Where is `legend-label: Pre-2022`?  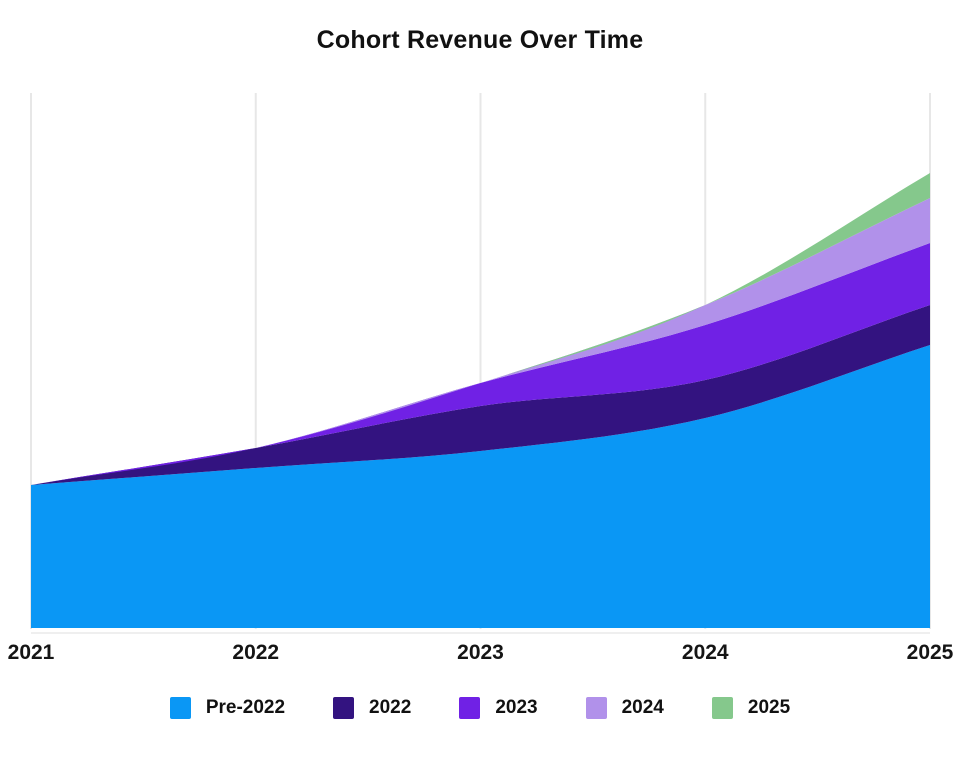
legend-label: Pre-2022 is located at coordinates (245, 707).